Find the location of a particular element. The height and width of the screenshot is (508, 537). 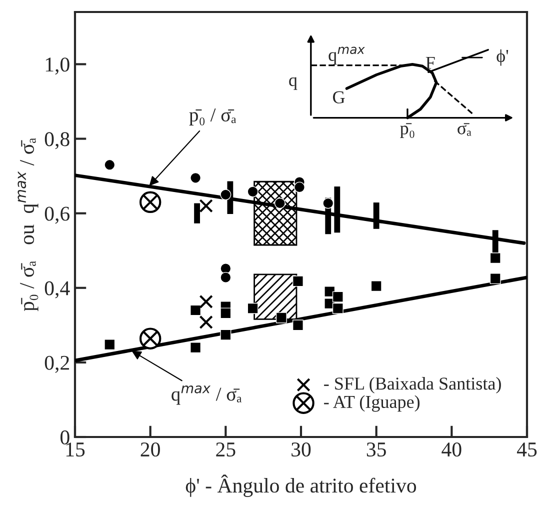

x-axis-title: ϕ' - Ângulo de atrito efetivo is located at coordinates (301, 485).